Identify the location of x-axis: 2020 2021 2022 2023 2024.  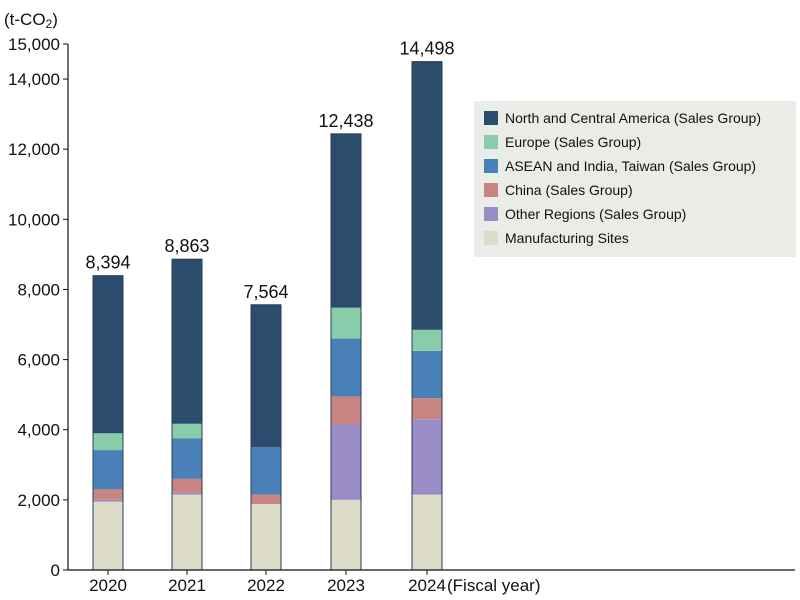
(431, 582).